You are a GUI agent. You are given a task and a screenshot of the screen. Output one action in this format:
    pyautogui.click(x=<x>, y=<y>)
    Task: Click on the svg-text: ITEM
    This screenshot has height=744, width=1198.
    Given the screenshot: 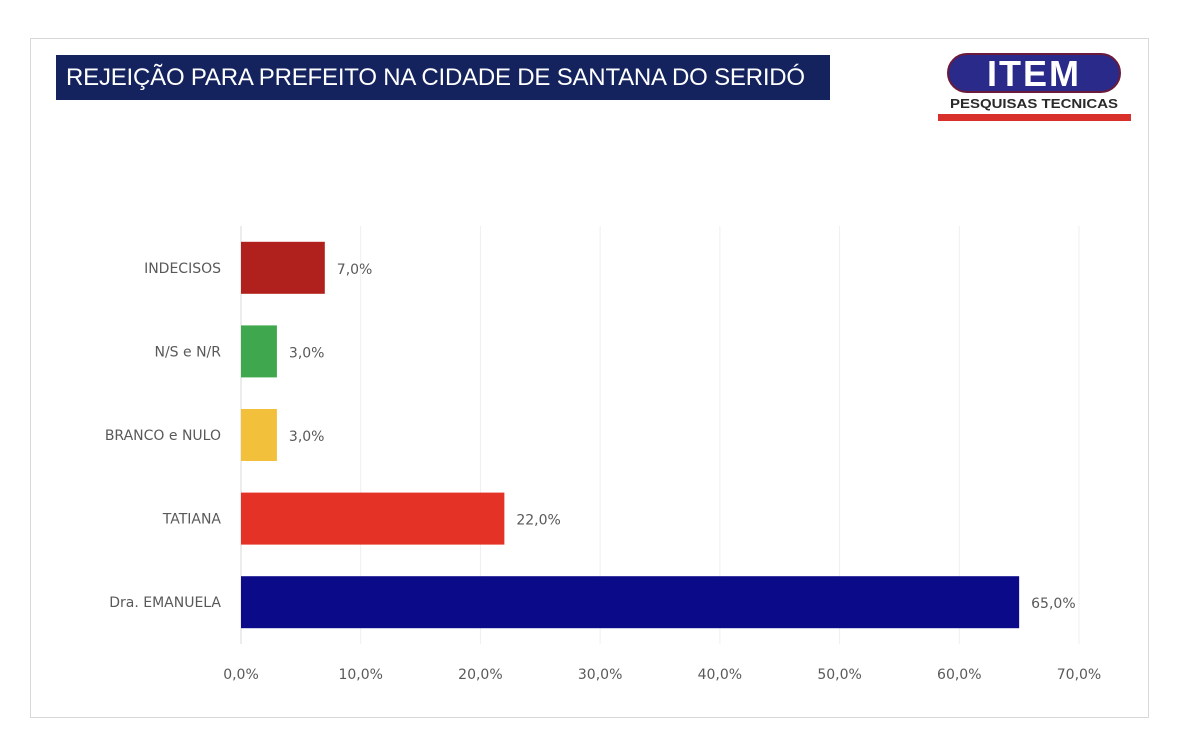 What is the action you would take?
    pyautogui.click(x=1034, y=73)
    